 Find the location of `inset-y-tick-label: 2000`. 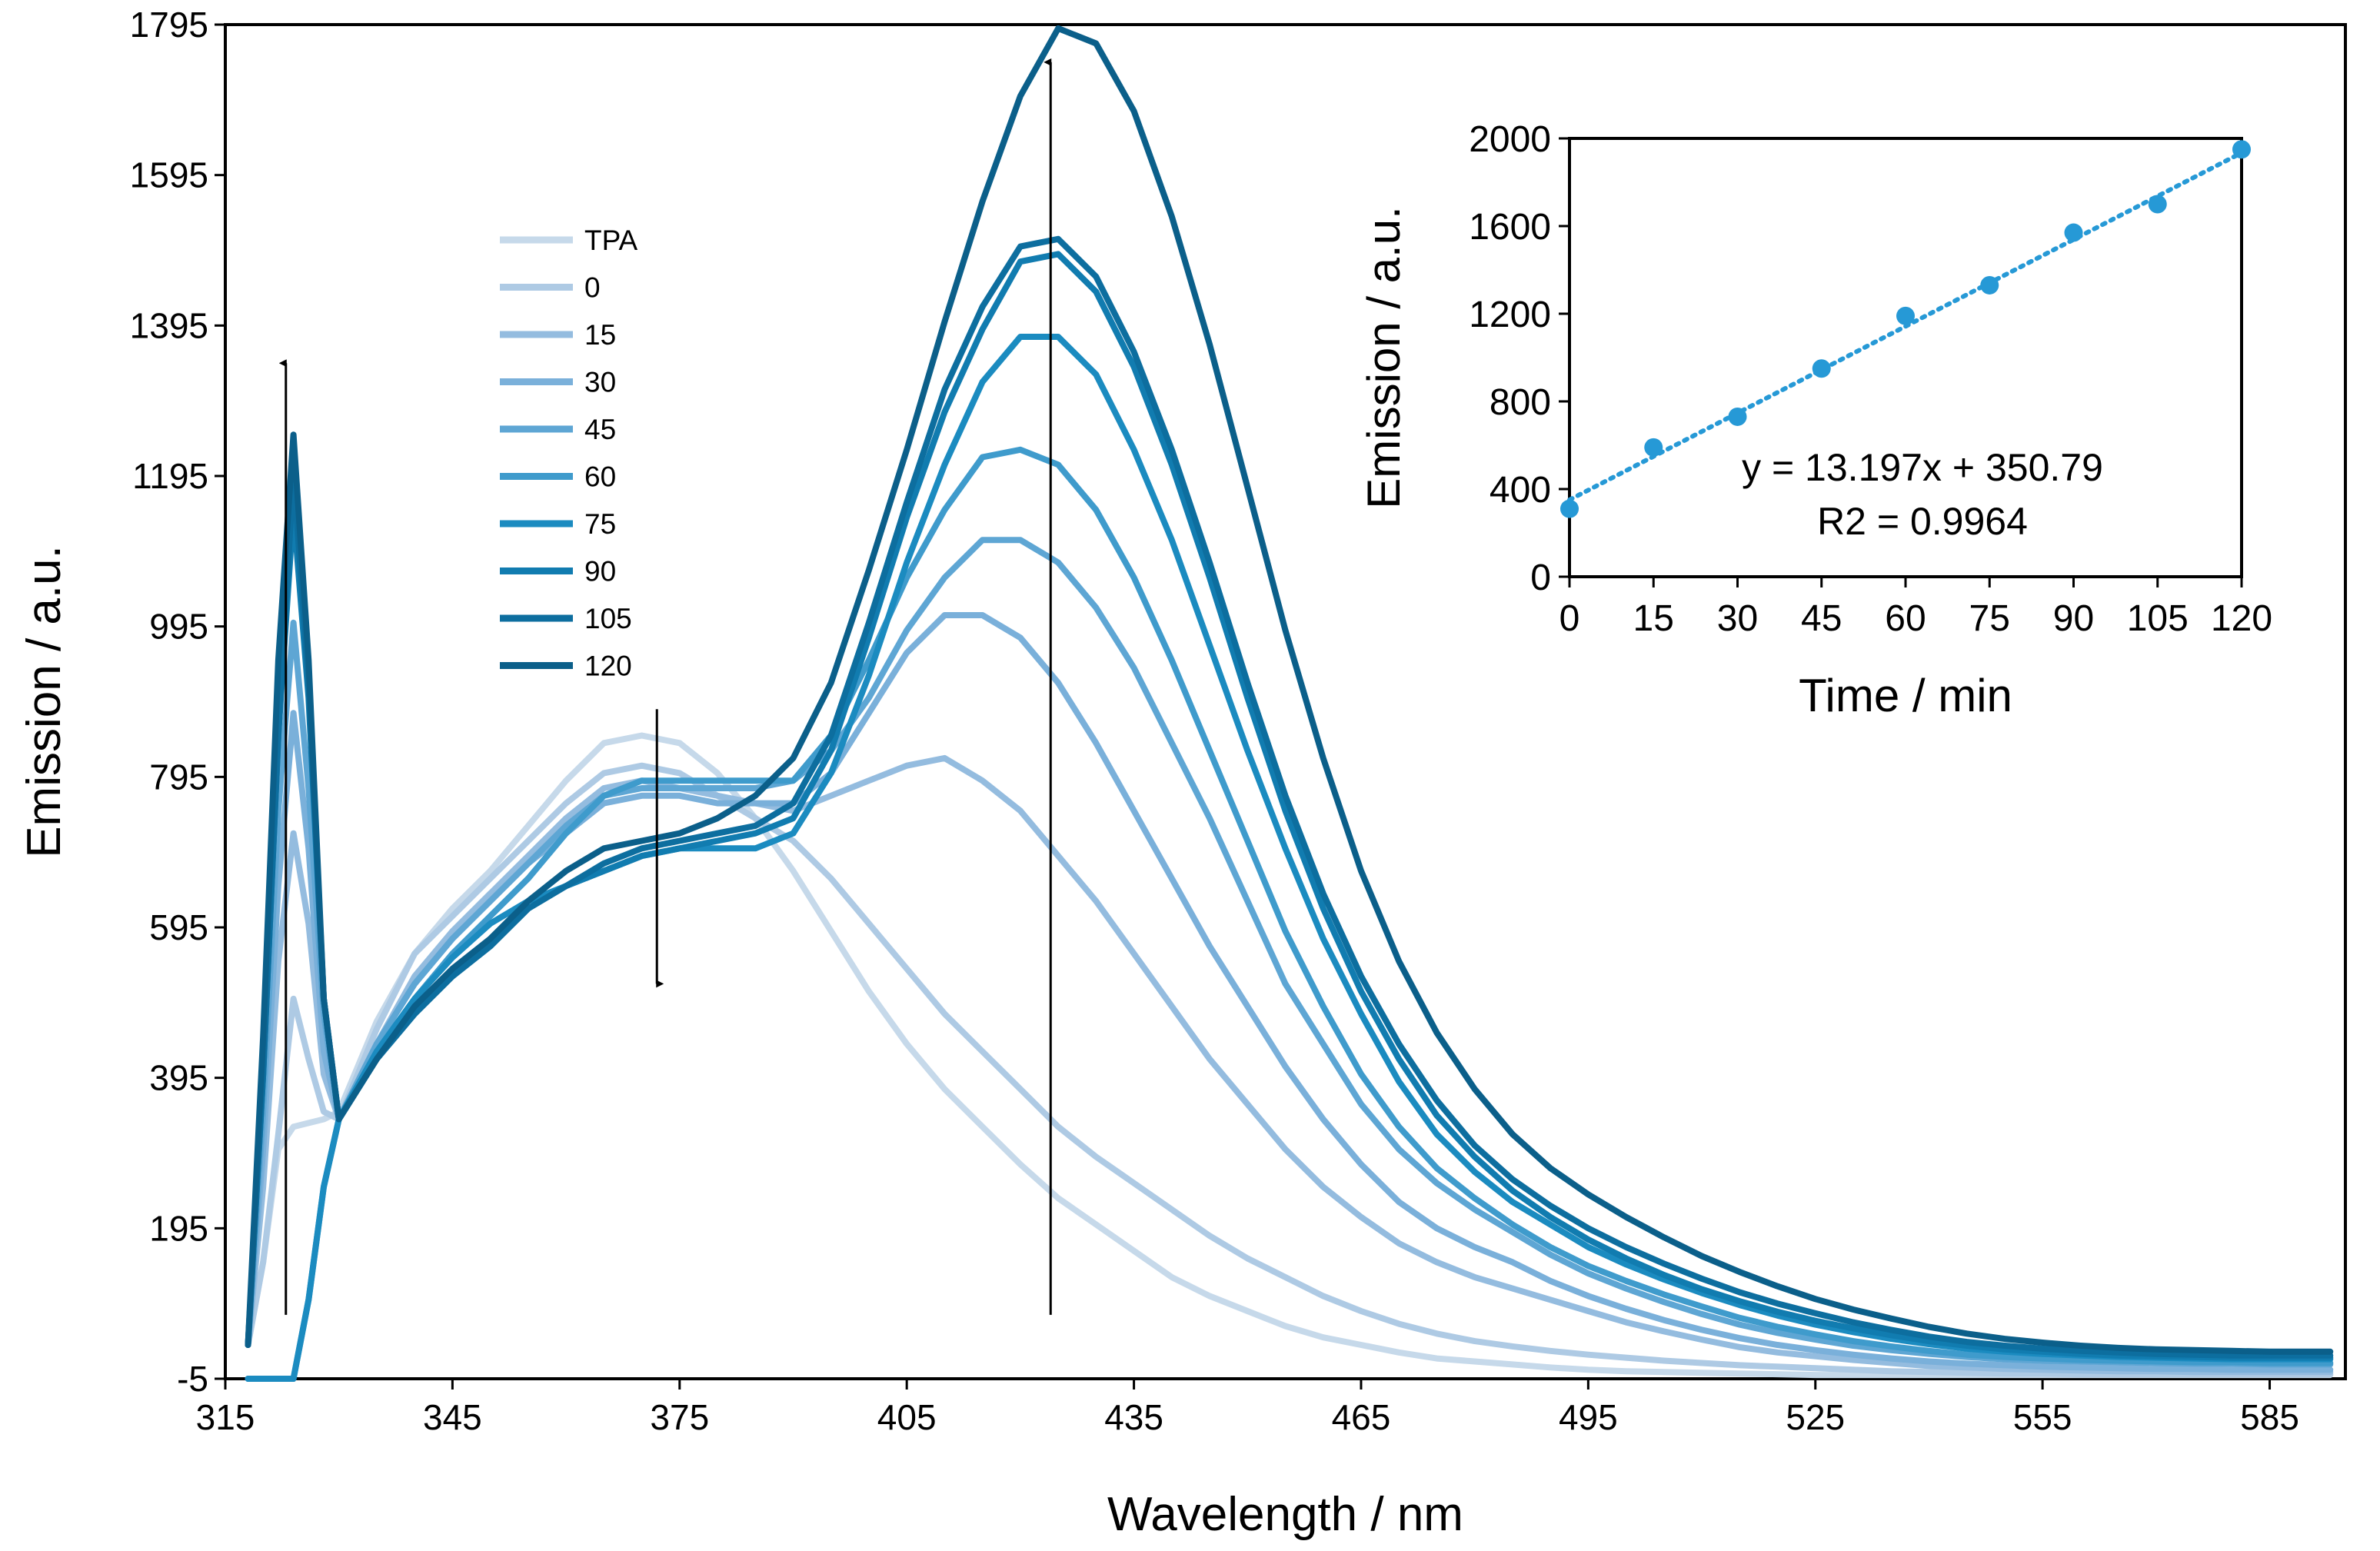

inset-y-tick-label: 2000 is located at coordinates (1510, 139).